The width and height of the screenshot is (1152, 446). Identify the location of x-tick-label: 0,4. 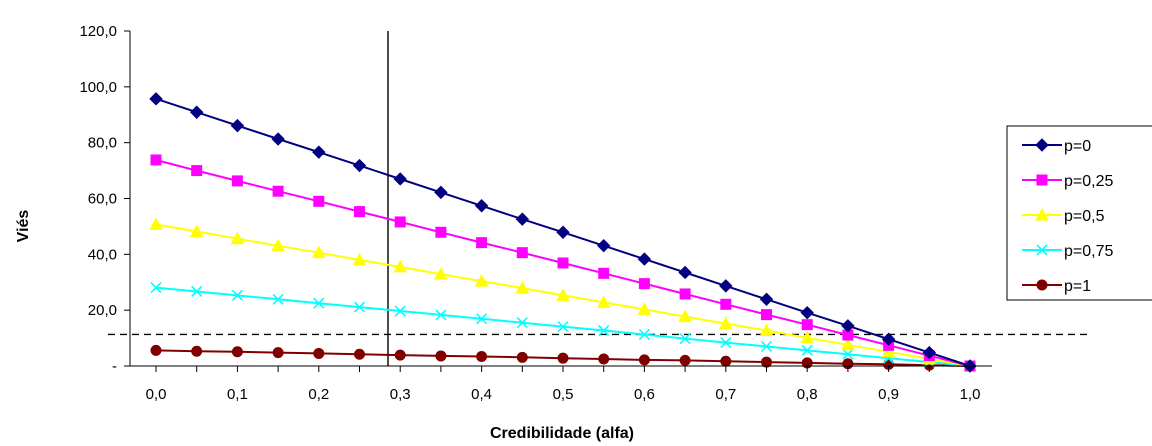
(481, 394).